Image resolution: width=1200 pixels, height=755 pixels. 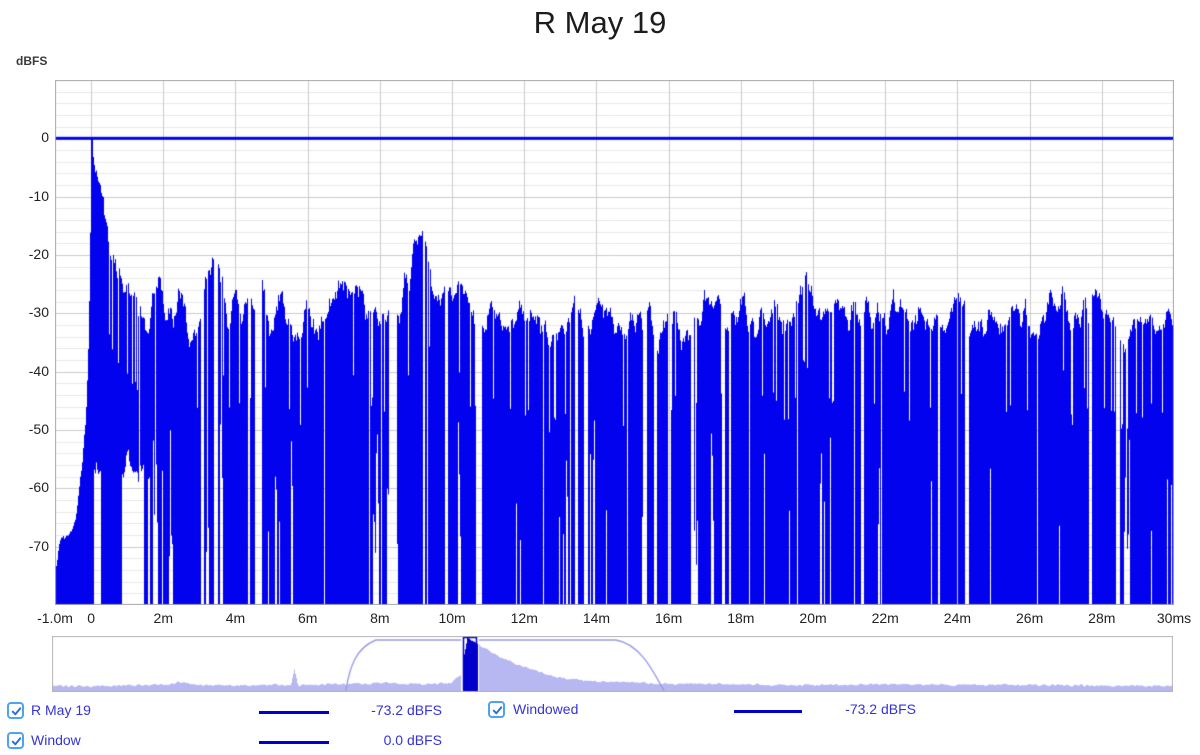 What do you see at coordinates (880, 709) in the screenshot?
I see `legend-value-windowed: -73.2 dBFS` at bounding box center [880, 709].